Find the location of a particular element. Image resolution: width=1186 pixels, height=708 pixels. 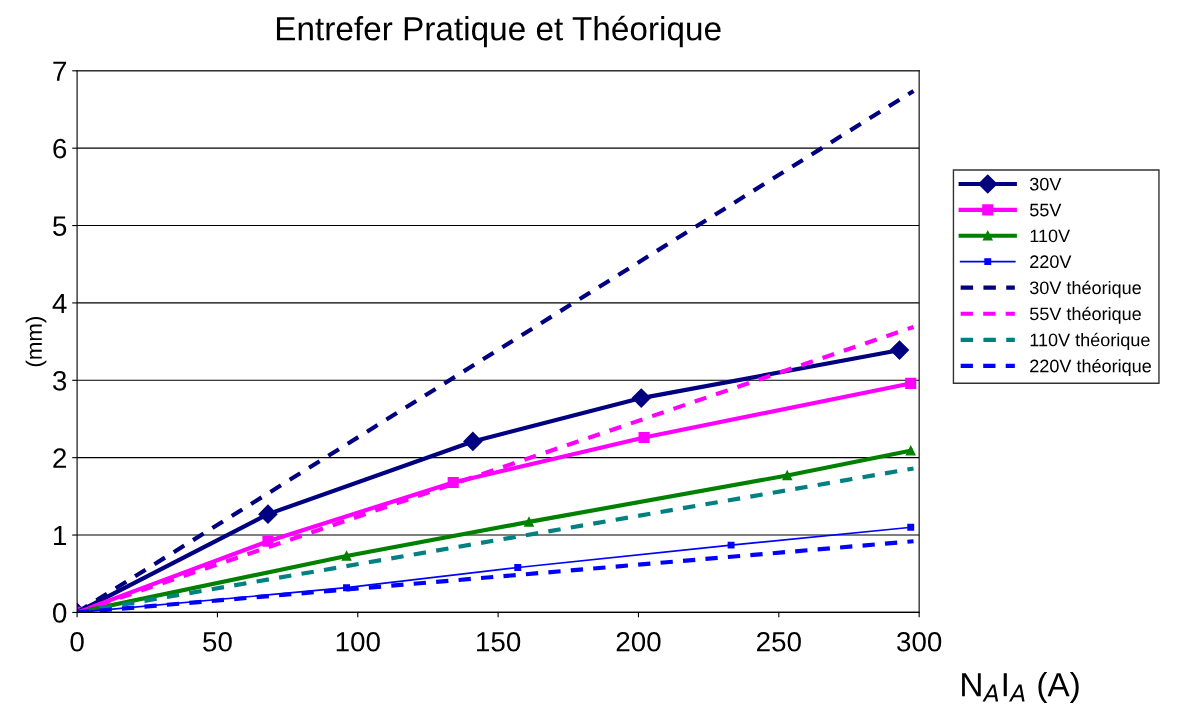

y-axis-title: (mm) is located at coordinates (36, 342).